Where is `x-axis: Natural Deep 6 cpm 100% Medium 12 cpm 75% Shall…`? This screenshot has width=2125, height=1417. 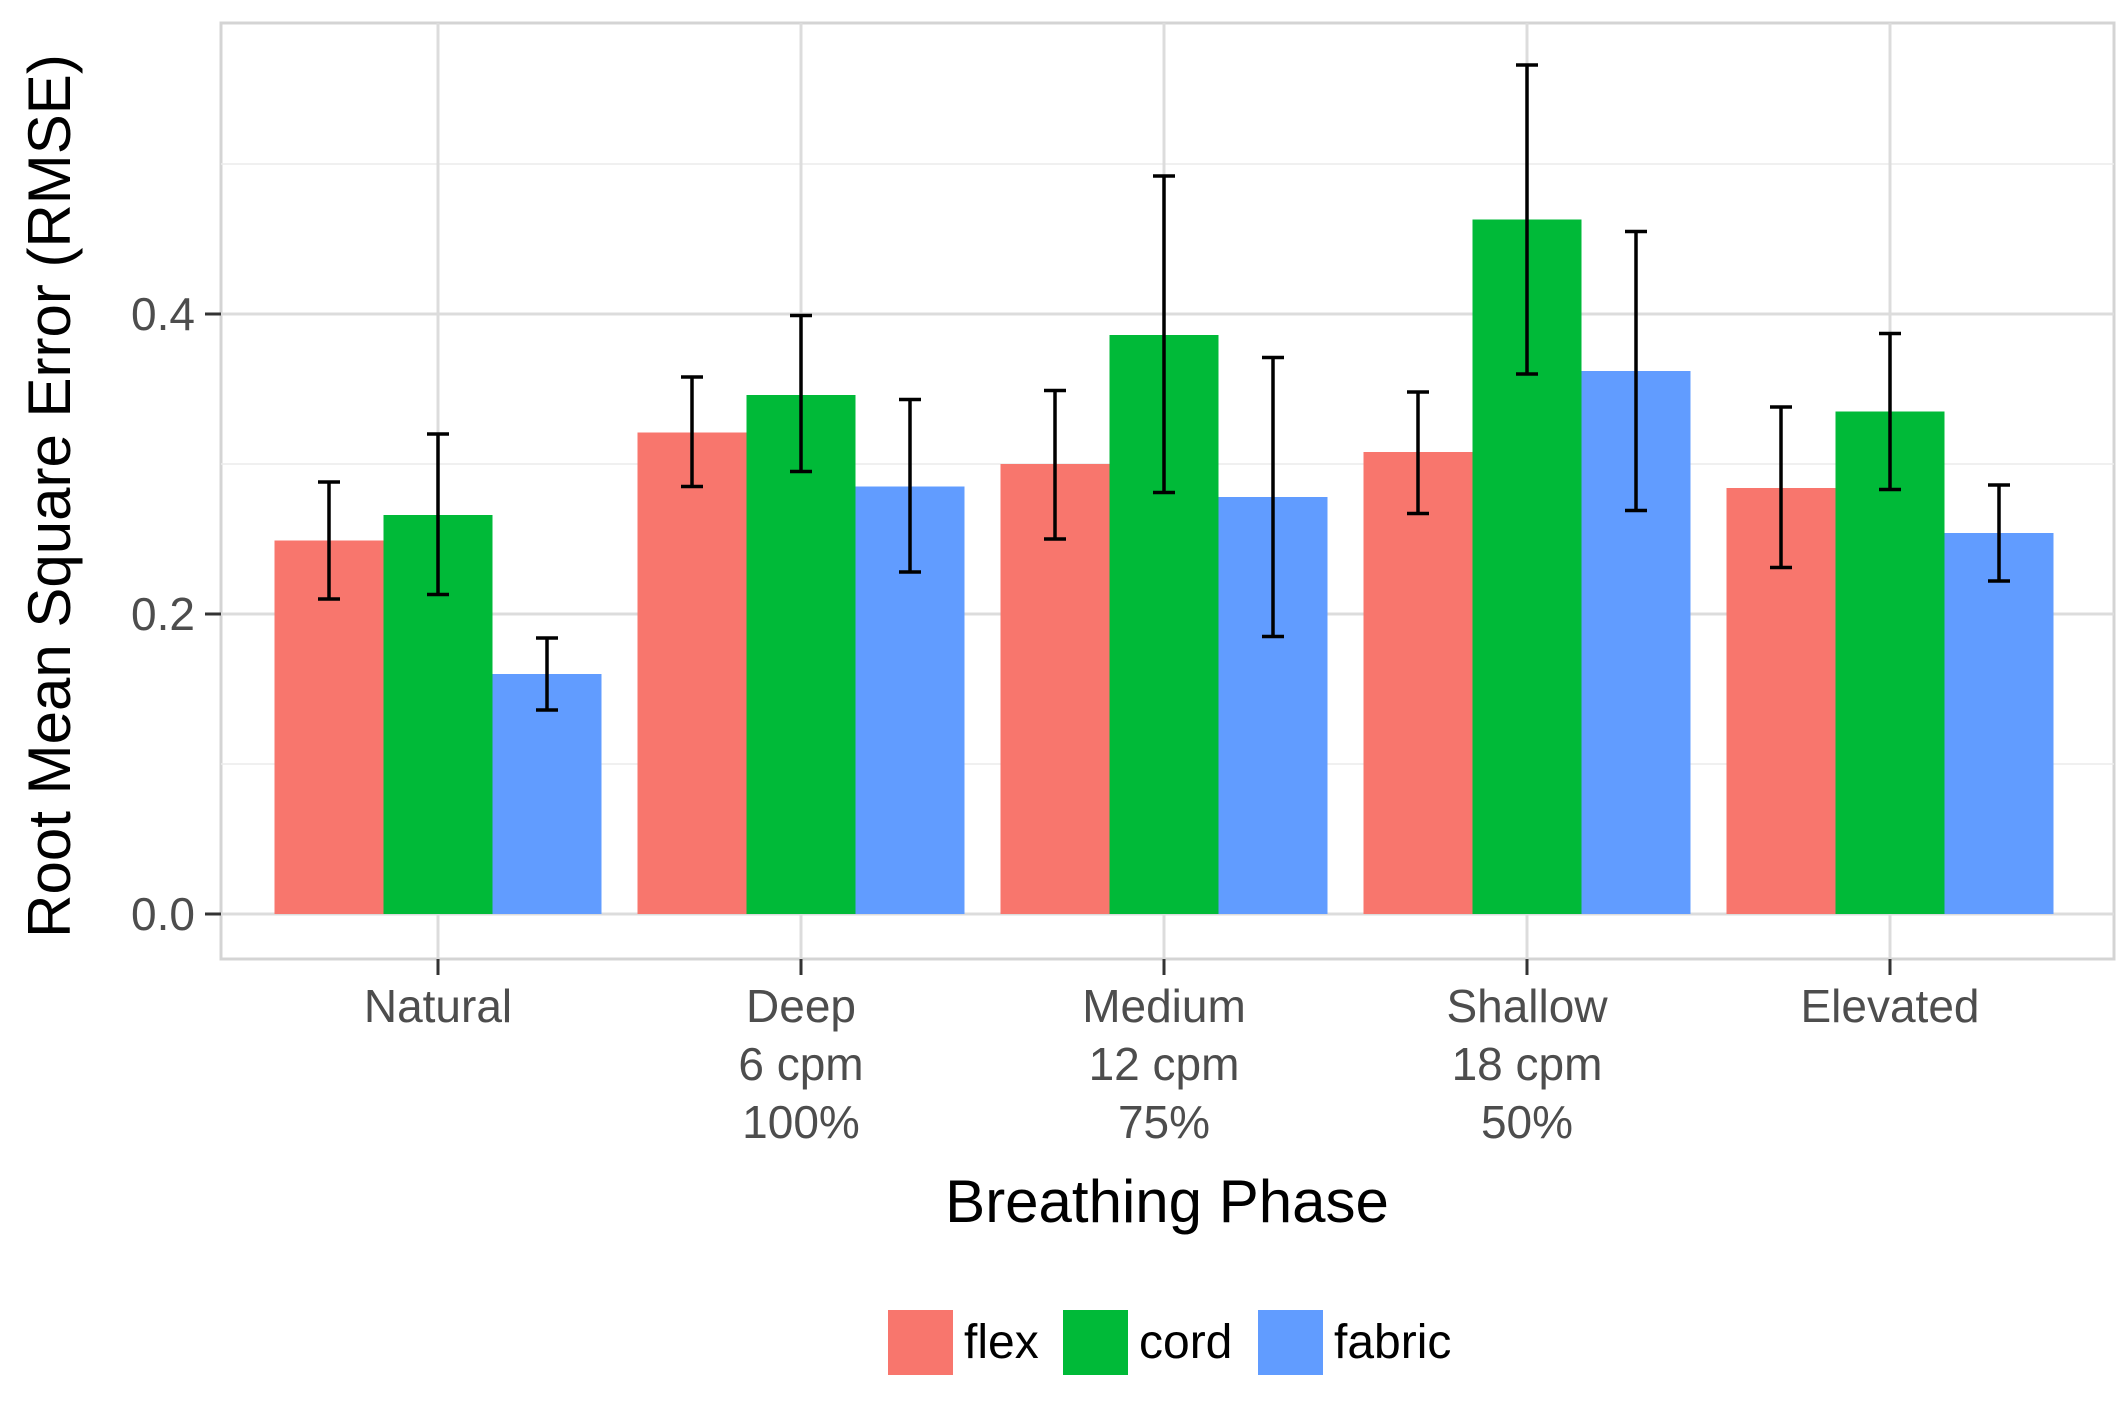 x-axis: Natural Deep 6 cpm 100% Medium 12 cpm 75% Shall… is located at coordinates (1172, 1053).